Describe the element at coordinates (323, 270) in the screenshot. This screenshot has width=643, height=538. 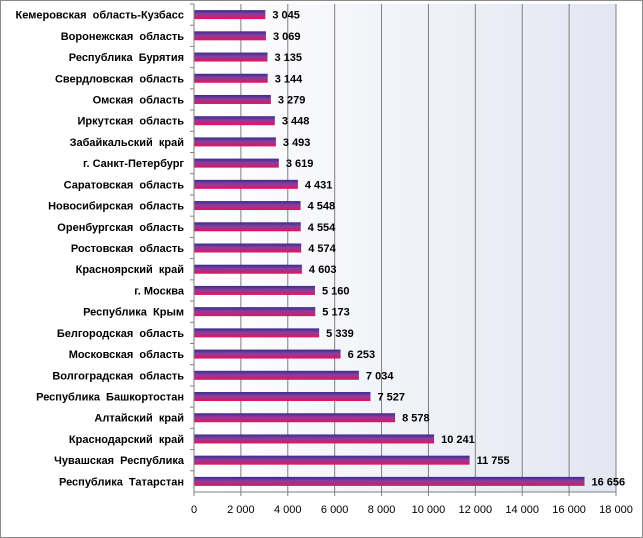
I see `value-label: 4 603` at that location.